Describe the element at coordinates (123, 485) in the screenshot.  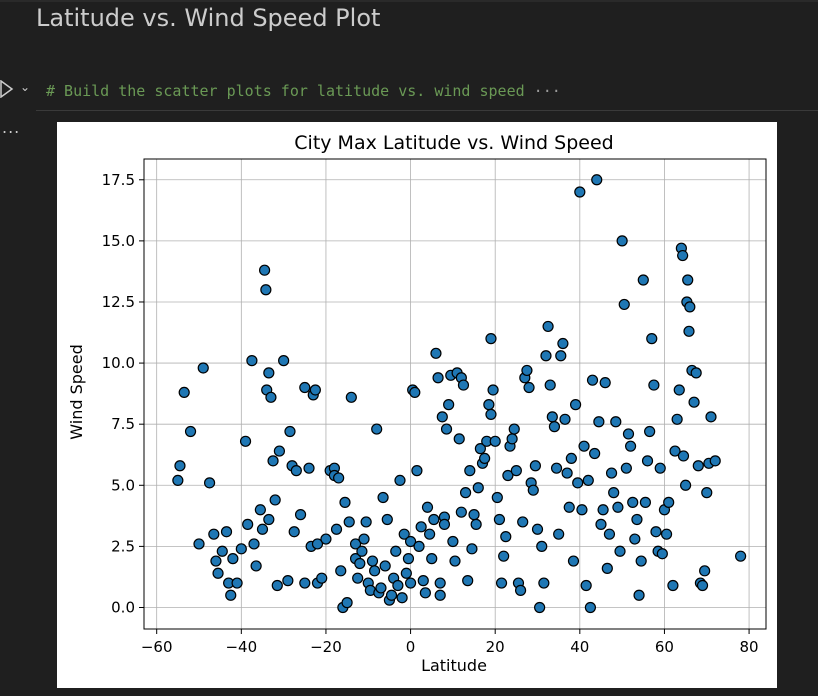
I see `y-tick-label: 5.0` at that location.